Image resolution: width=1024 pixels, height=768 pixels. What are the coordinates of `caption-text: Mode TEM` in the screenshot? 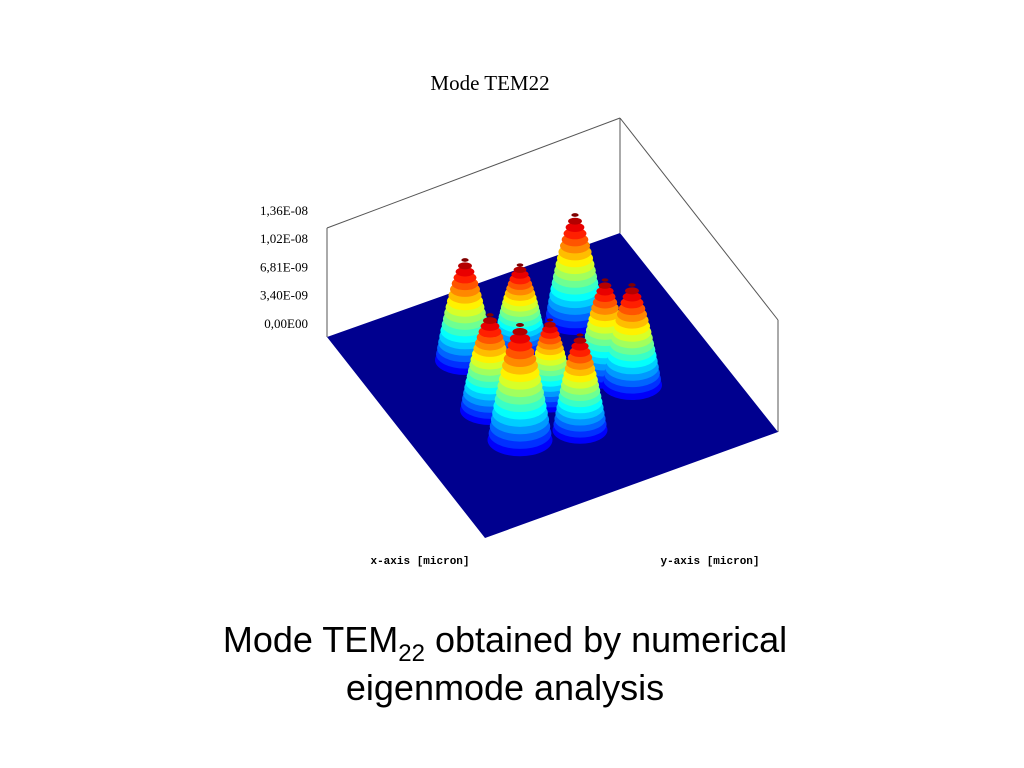 It's located at (310, 639).